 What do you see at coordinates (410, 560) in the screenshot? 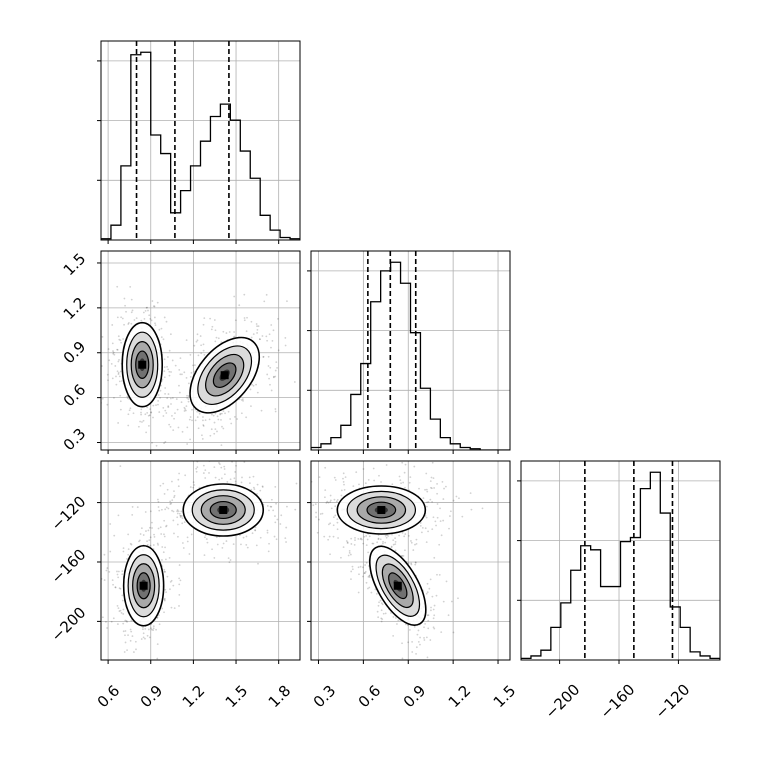
I see `panel-p3-vs-p2-frame` at bounding box center [410, 560].